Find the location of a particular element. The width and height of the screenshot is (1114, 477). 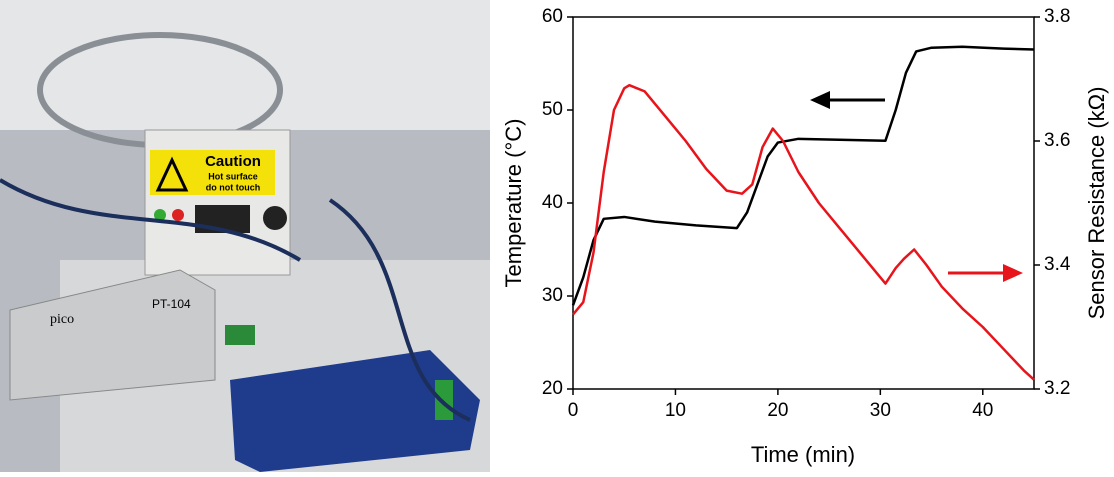

photo-text: do not touch is located at coordinates (233, 187).